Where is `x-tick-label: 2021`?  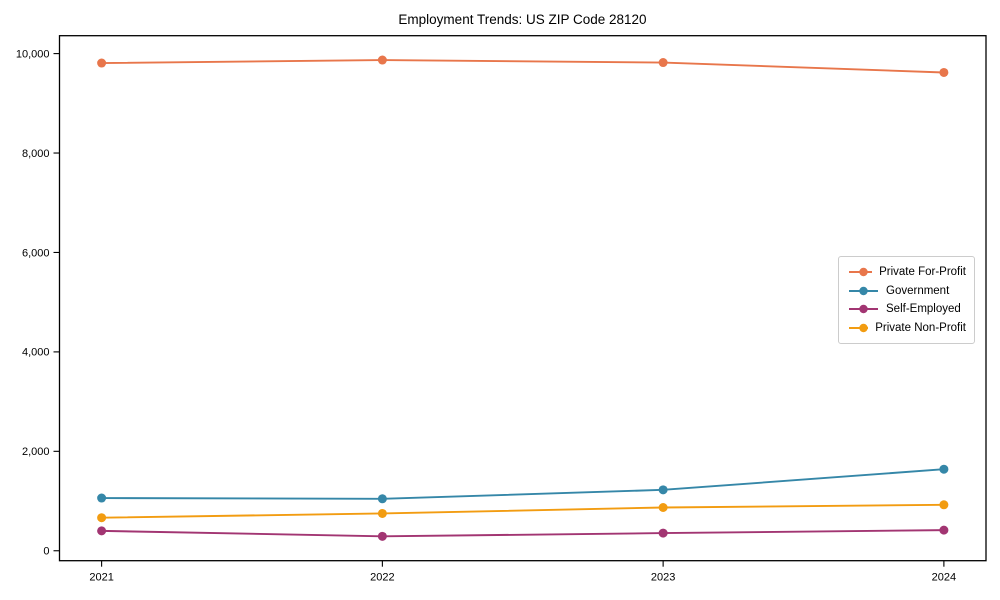 x-tick-label: 2021 is located at coordinates (101, 578).